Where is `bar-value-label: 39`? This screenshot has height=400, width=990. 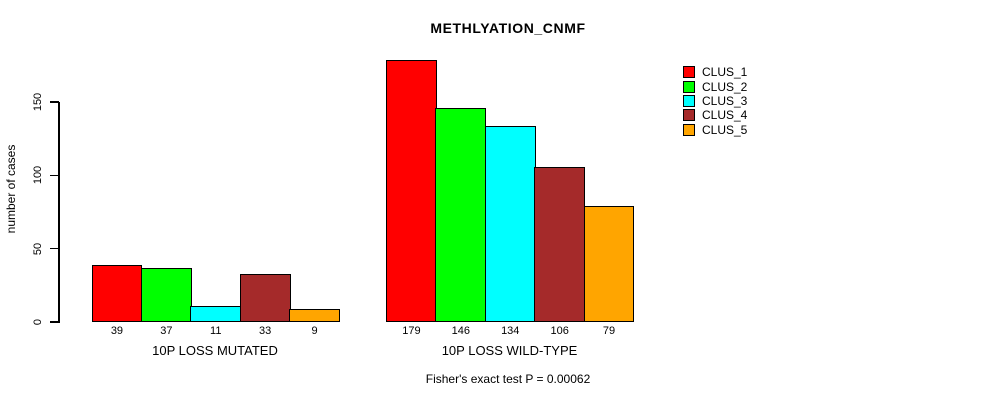
bar-value-label: 39 is located at coordinates (117, 331).